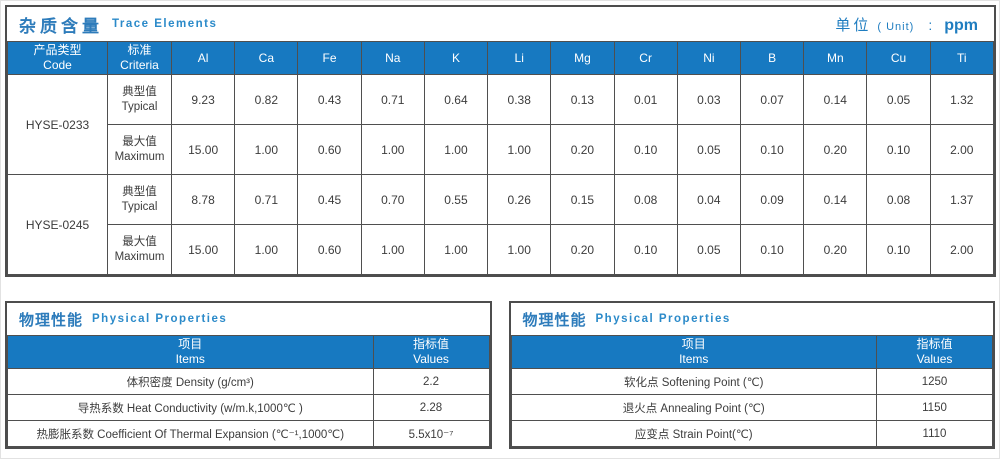 This screenshot has width=1000, height=459. I want to click on product-code: HYSE-0245, so click(57, 224).